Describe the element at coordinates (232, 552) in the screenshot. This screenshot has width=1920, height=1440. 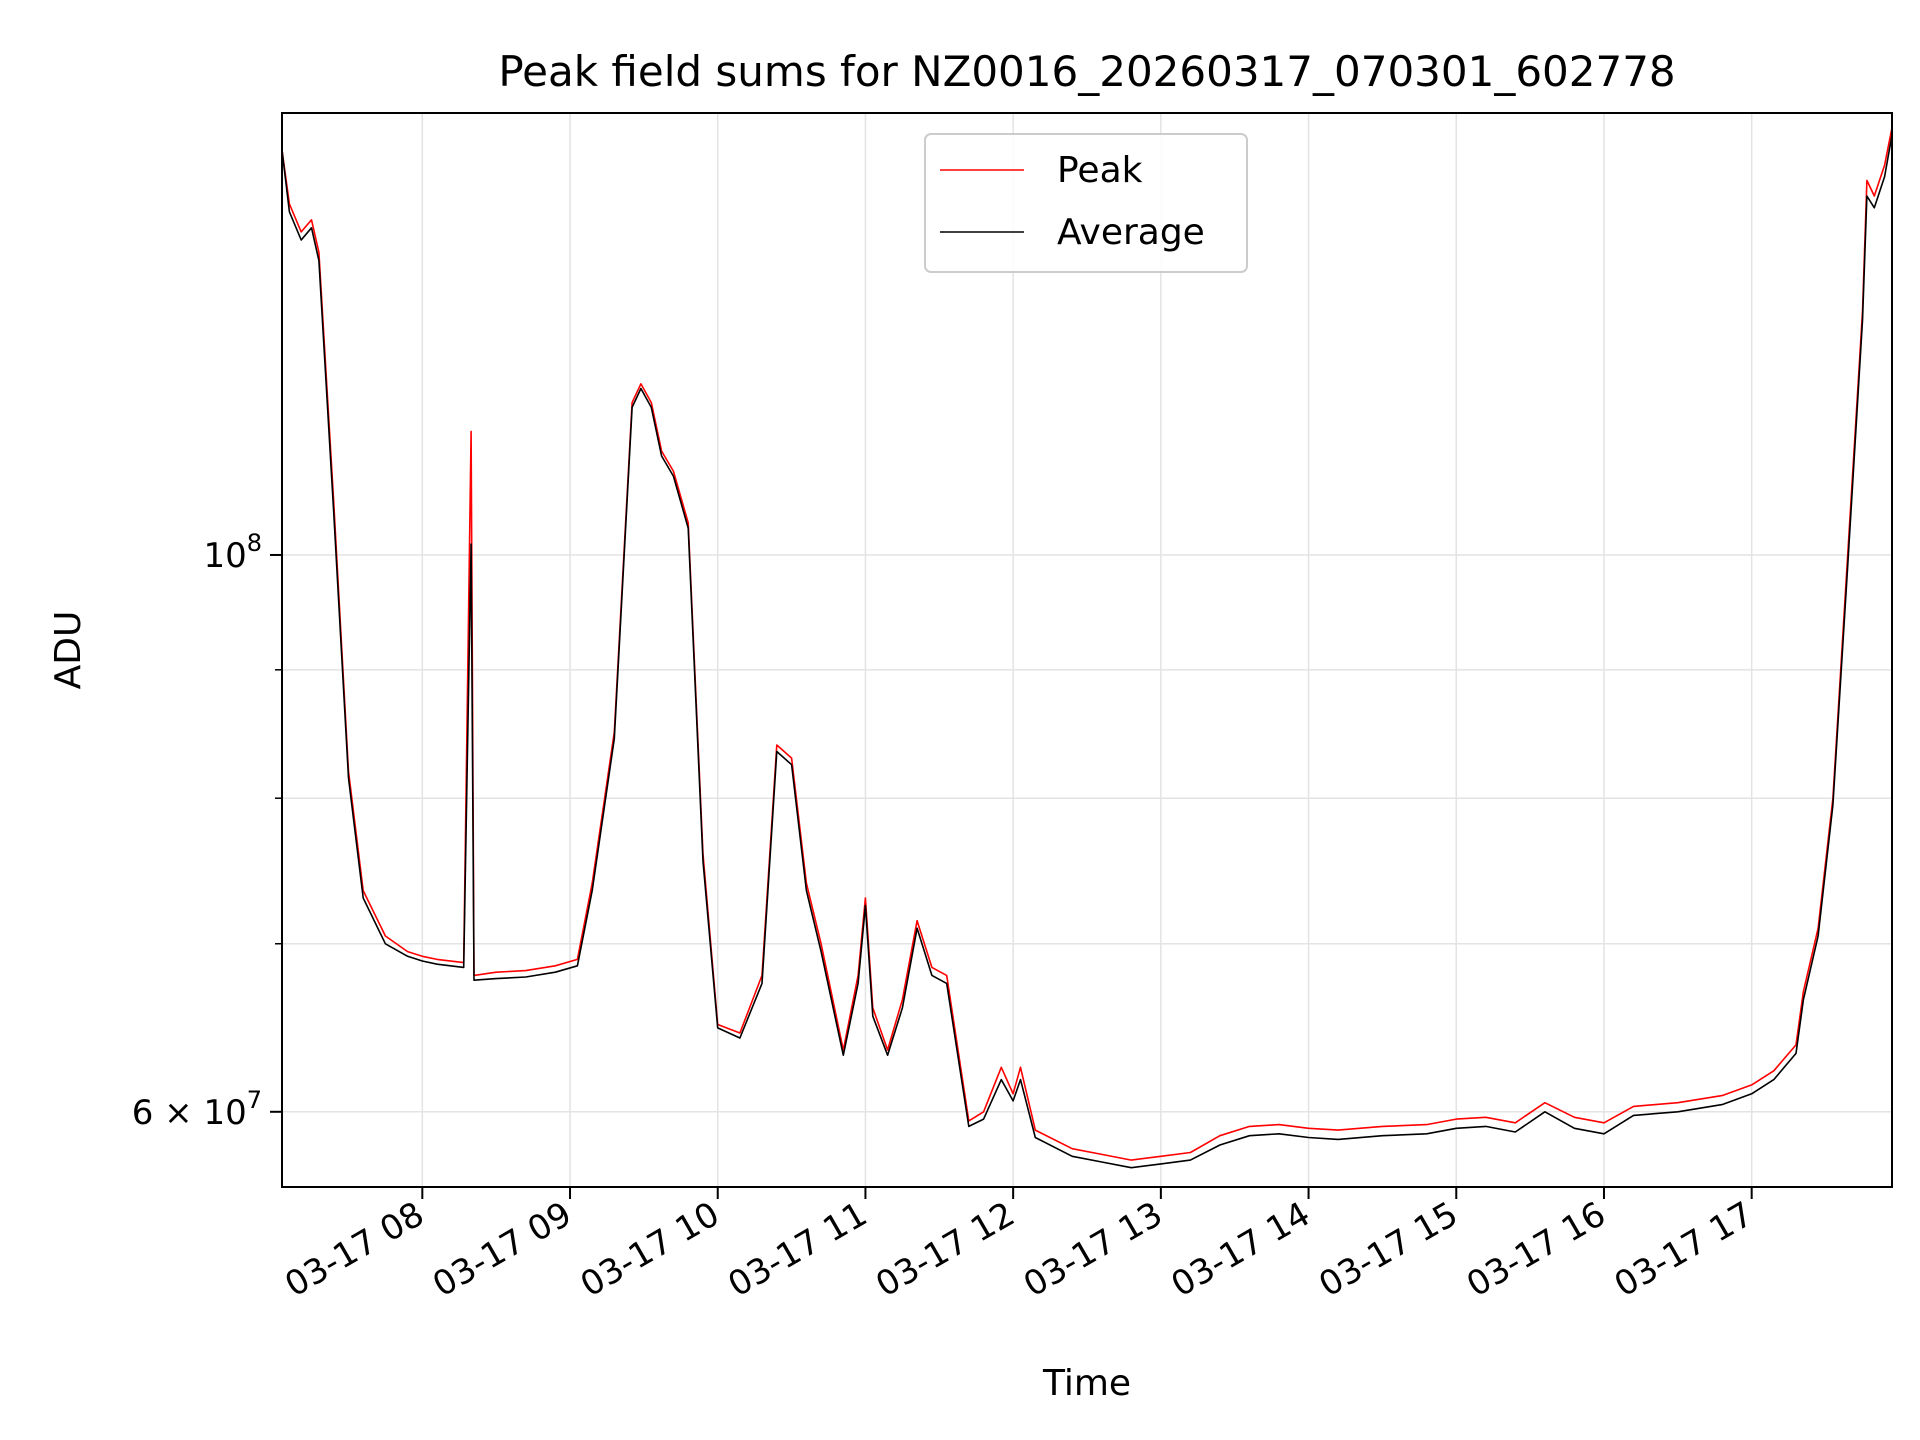
I see `y-tick-label: 108` at that location.